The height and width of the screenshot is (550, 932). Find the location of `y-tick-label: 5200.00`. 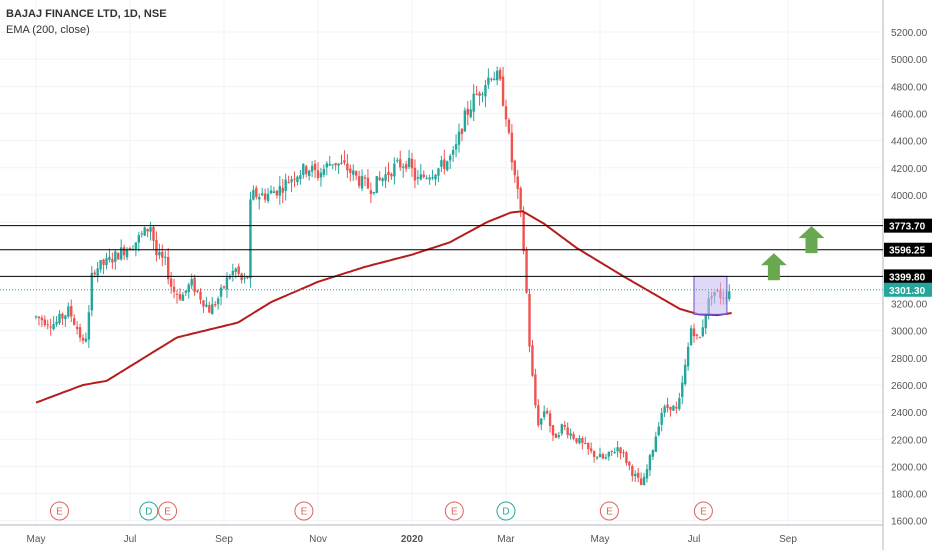

y-tick-label: 5200.00 is located at coordinates (909, 33).